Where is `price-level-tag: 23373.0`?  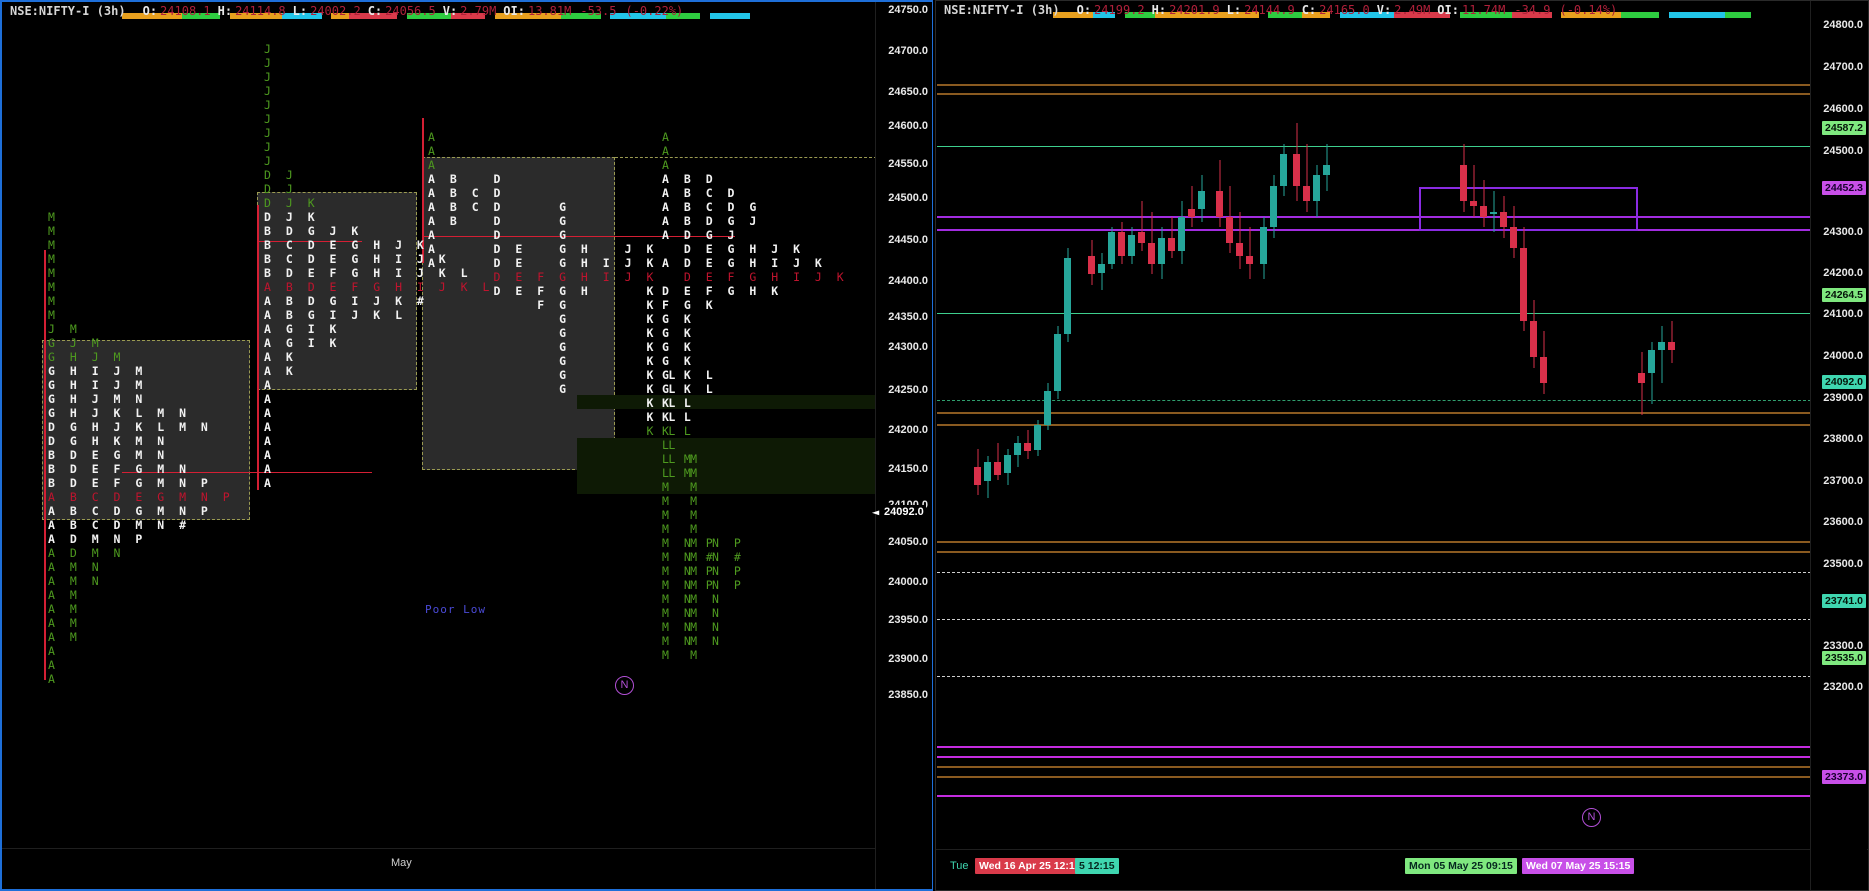 price-level-tag: 23373.0 is located at coordinates (1844, 777).